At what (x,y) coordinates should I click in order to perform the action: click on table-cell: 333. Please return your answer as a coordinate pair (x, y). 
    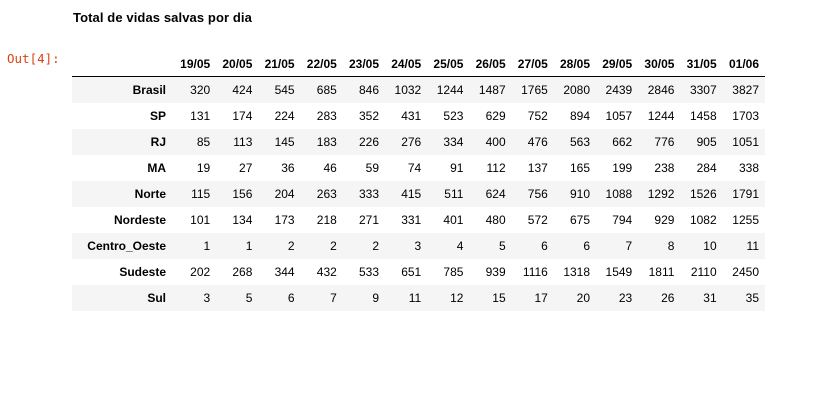
    Looking at the image, I should click on (369, 194).